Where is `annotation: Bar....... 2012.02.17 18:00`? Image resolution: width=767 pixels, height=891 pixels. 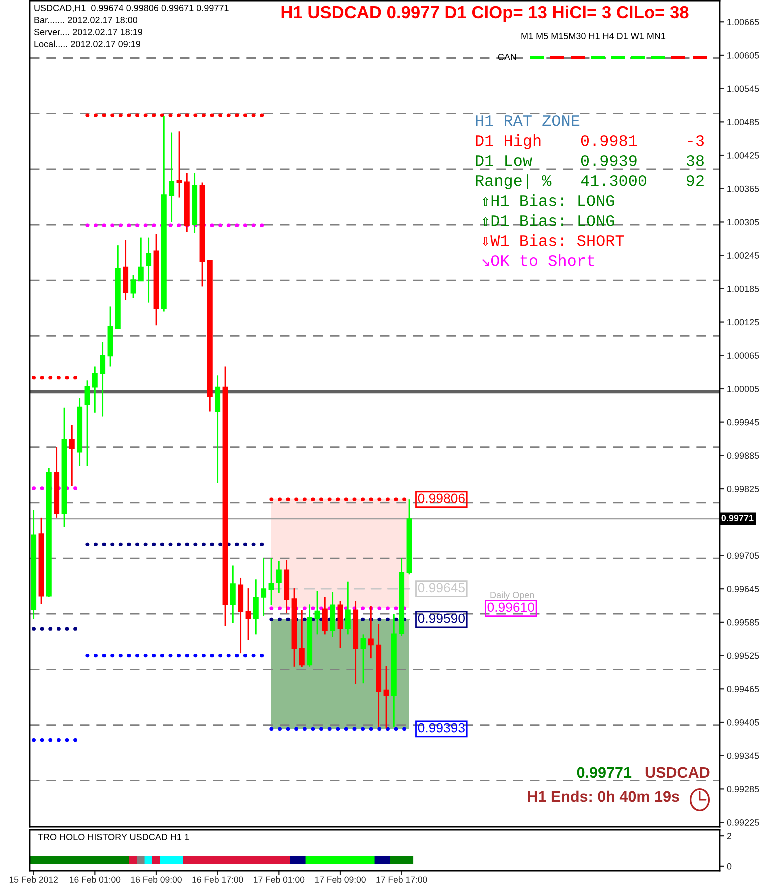 annotation: Bar....... 2012.02.17 18:00 is located at coordinates (86, 20).